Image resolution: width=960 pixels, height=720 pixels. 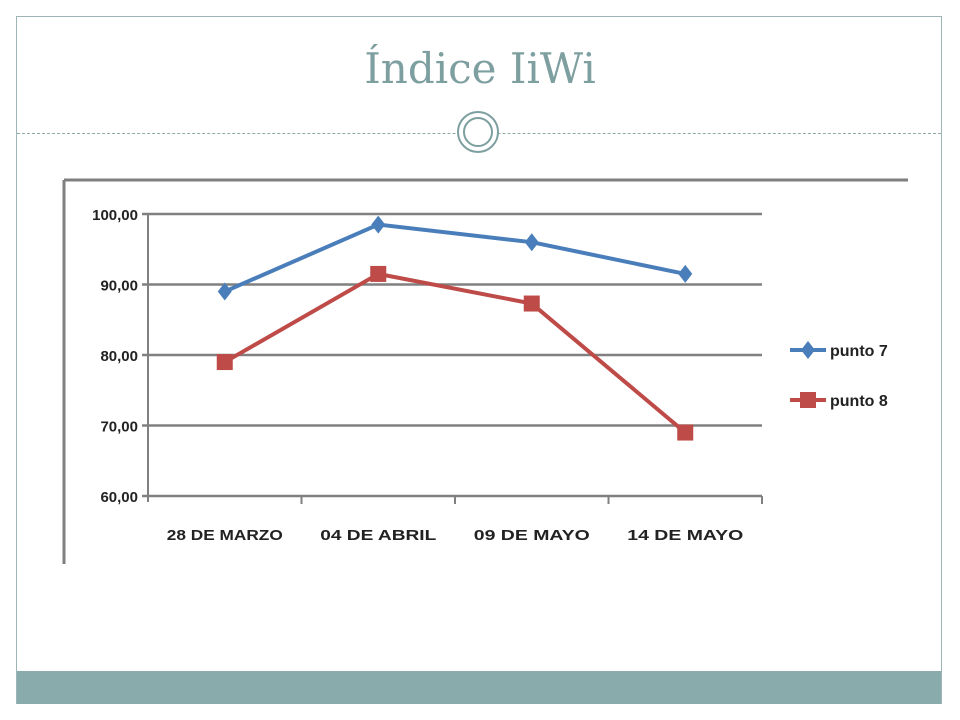 I want to click on legend-label-punto-7: punto 7, so click(x=859, y=351).